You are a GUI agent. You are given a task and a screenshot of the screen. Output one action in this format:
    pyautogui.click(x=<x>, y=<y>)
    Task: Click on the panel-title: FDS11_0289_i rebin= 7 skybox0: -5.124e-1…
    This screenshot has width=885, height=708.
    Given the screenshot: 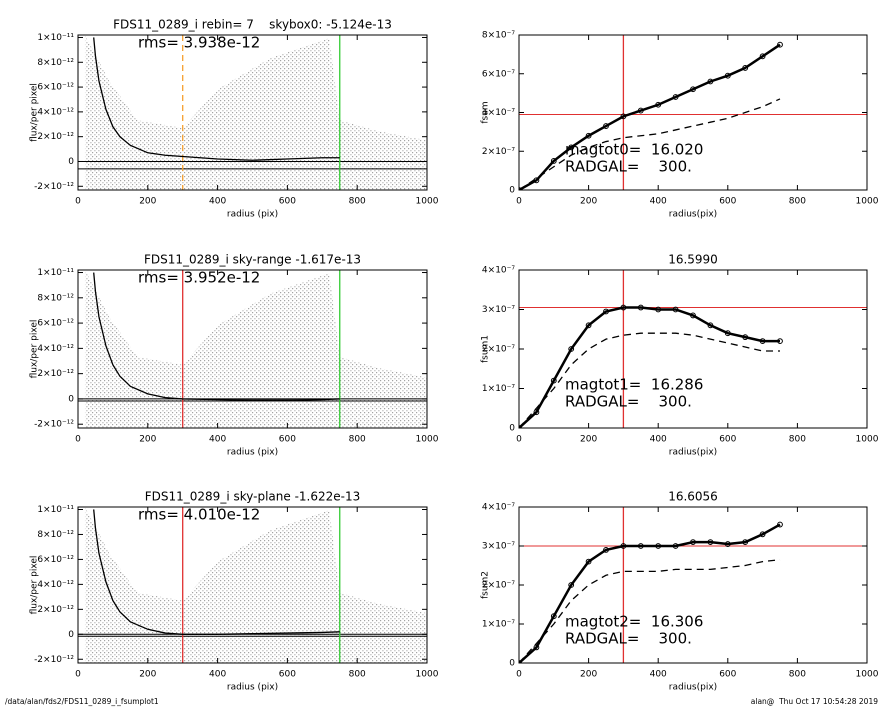 What is the action you would take?
    pyautogui.click(x=252, y=25)
    